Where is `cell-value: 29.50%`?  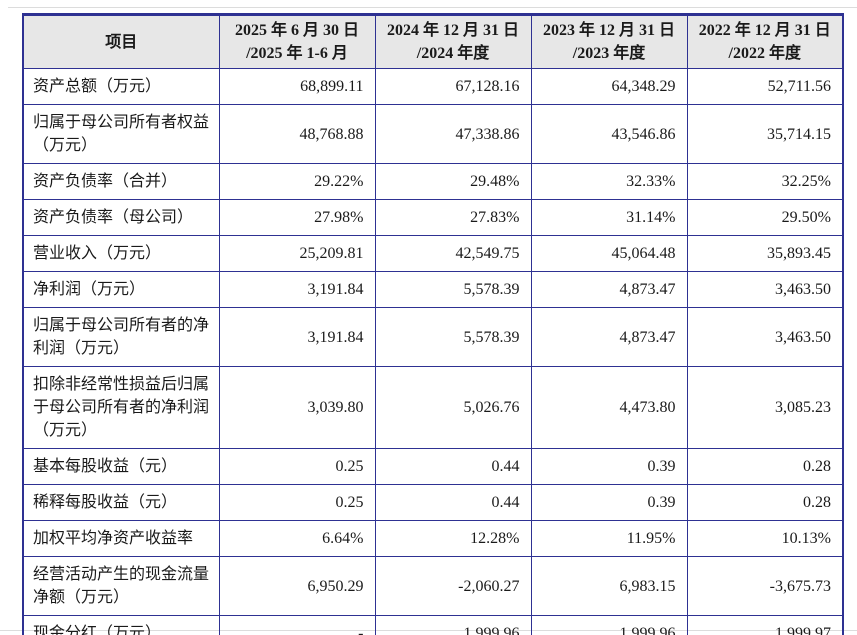
cell-value: 29.50% is located at coordinates (765, 217).